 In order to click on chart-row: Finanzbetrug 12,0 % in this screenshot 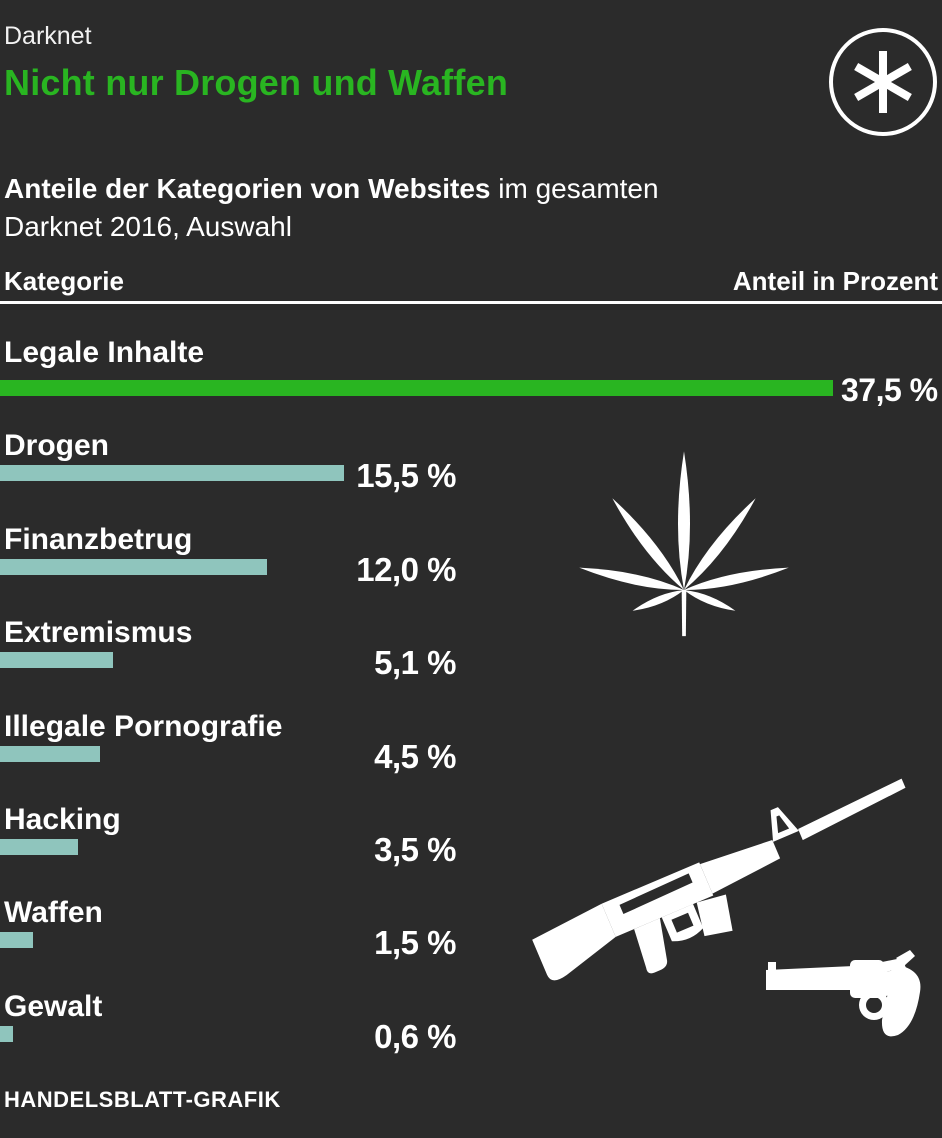, I will do `click(471, 570)`.